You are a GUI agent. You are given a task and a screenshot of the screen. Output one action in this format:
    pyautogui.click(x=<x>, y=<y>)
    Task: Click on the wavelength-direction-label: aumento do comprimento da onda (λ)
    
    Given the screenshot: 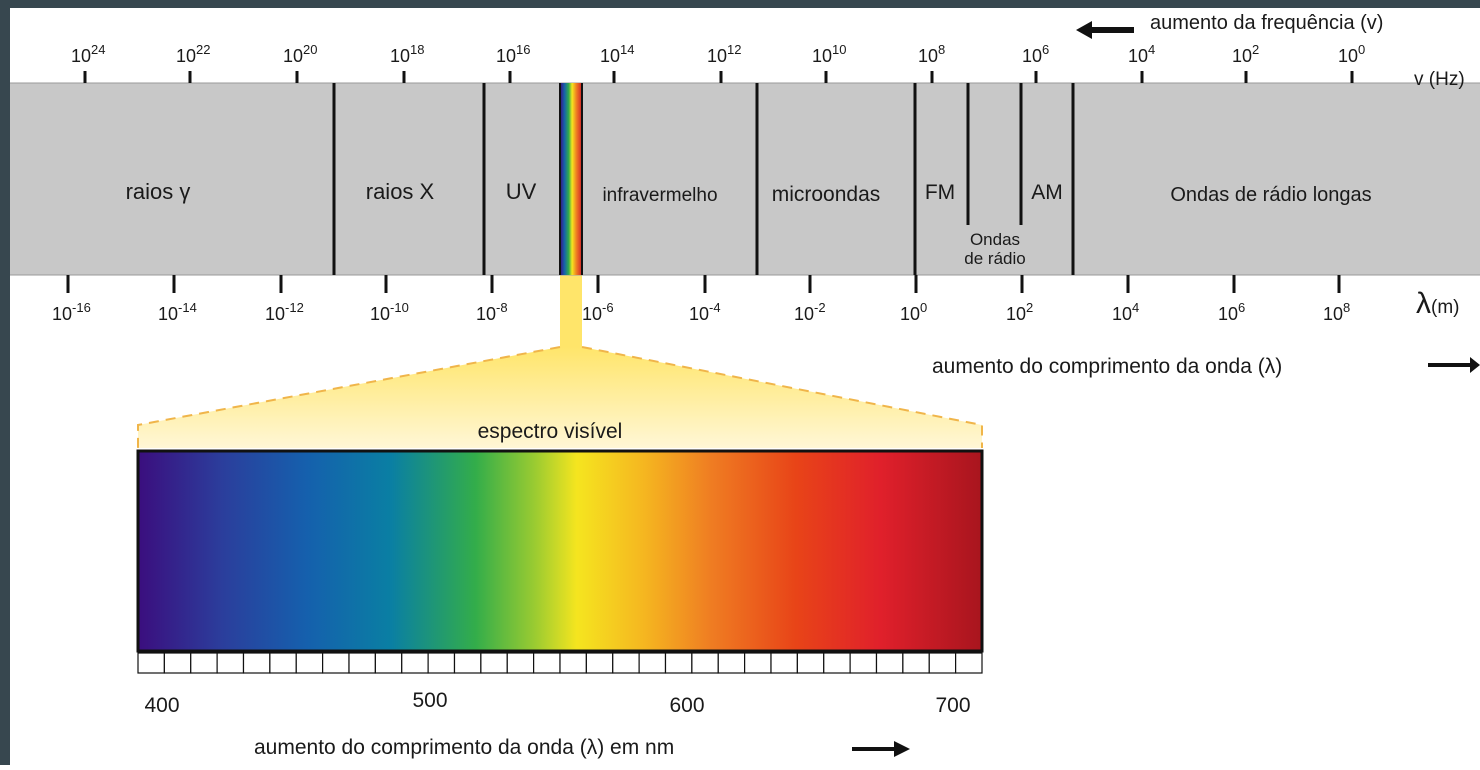 What is the action you would take?
    pyautogui.click(x=1107, y=366)
    